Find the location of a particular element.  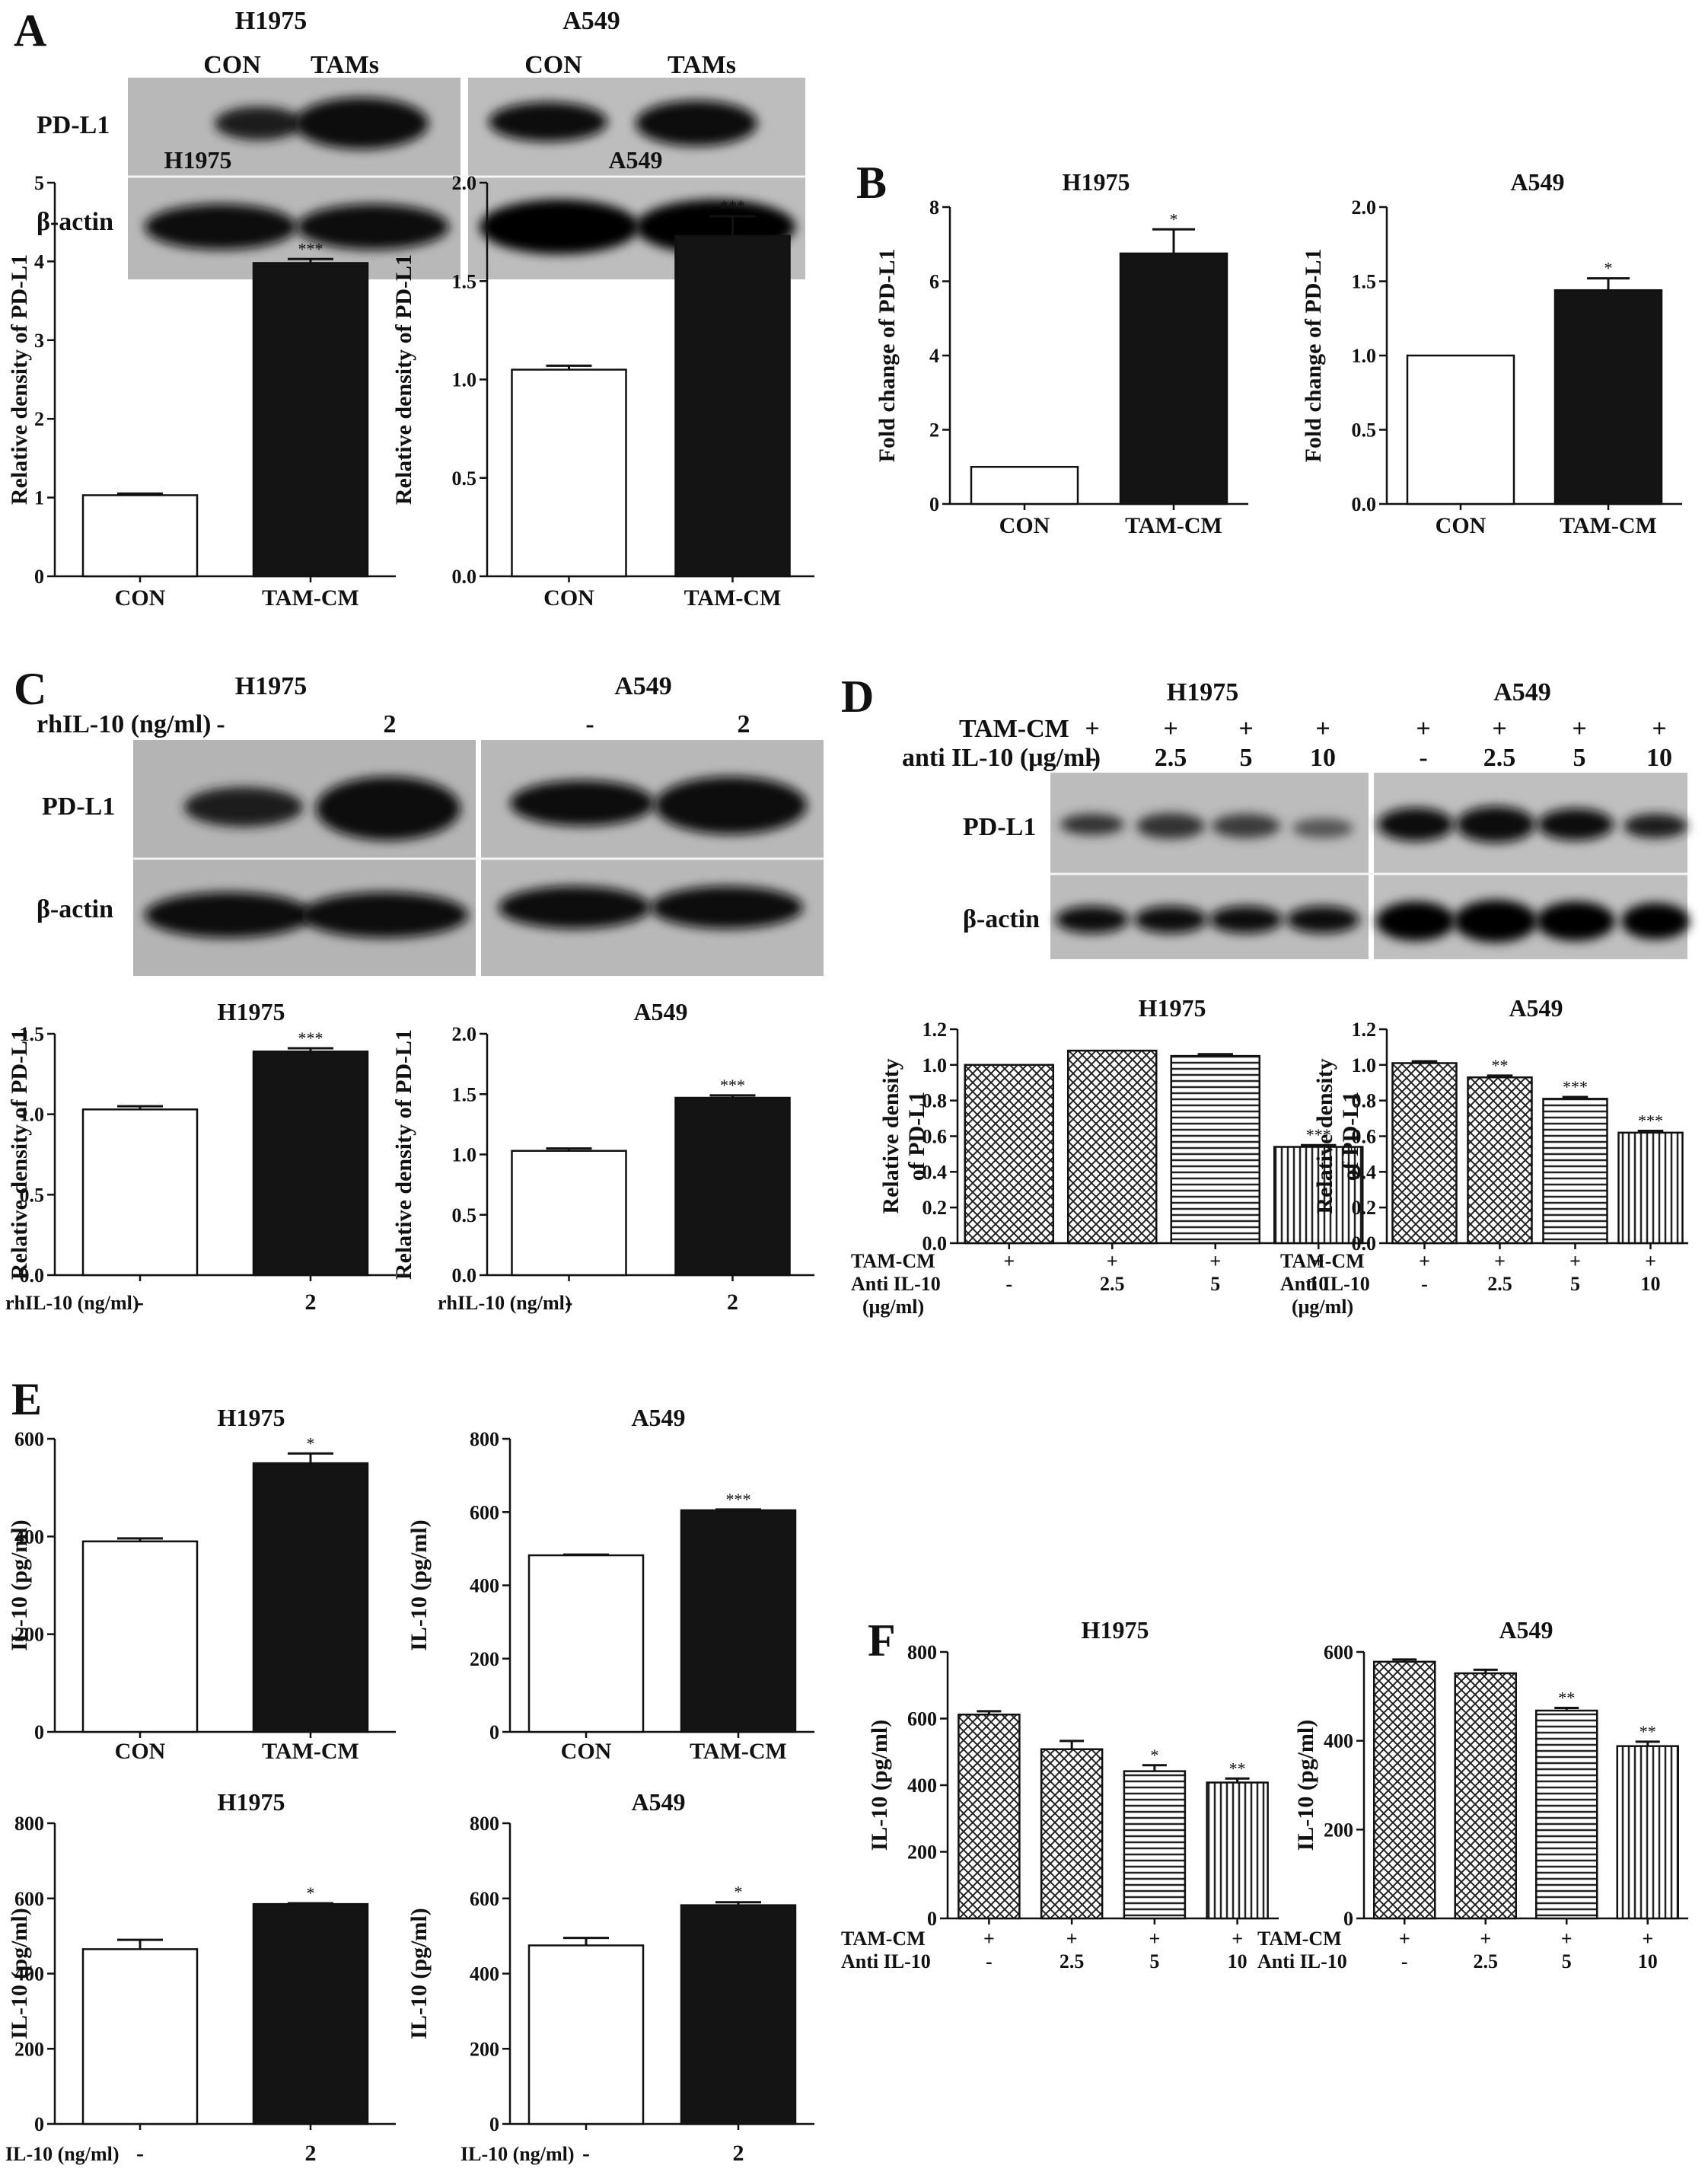

significance-marker: ** is located at coordinates (1500, 1065).